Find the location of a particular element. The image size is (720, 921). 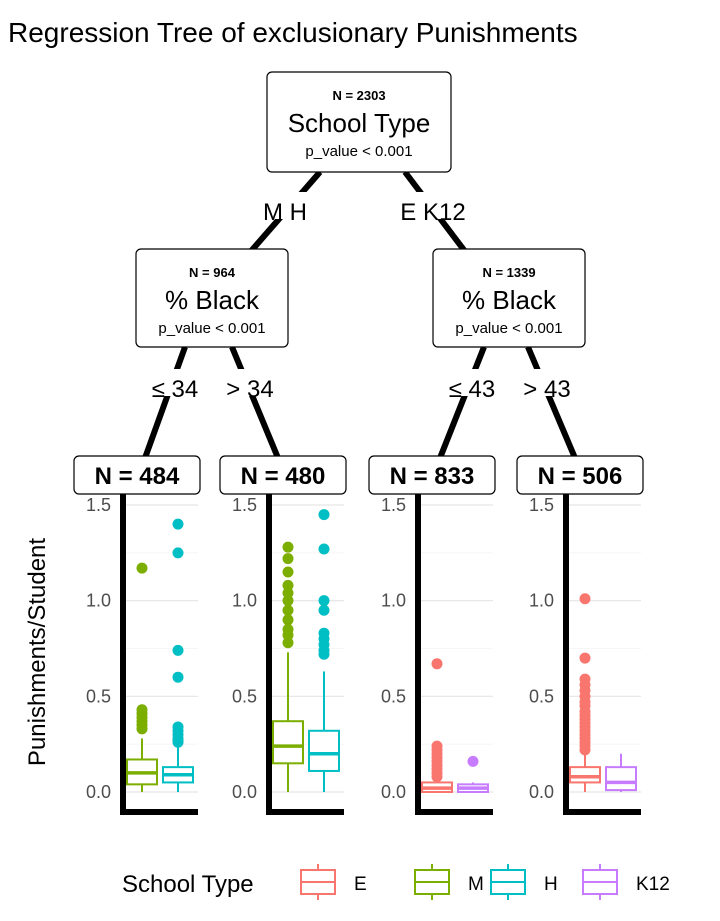

legend-label: E is located at coordinates (360, 884).